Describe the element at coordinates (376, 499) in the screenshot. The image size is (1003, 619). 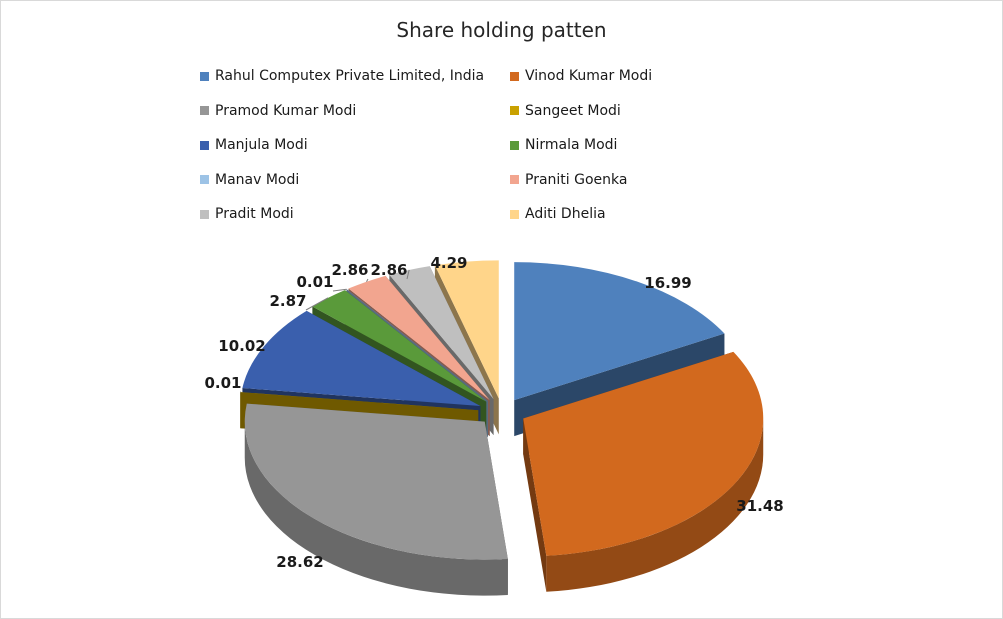
I see `pie-slice-pramod-kumar-modi` at that location.